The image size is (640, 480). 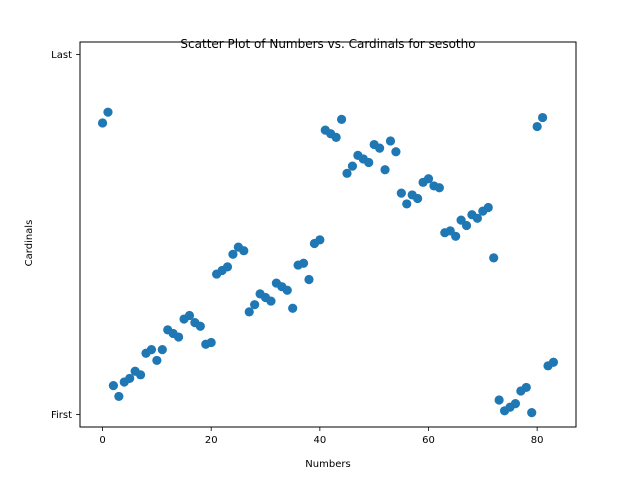 What do you see at coordinates (211, 440) in the screenshot?
I see `x-tick-label: 20` at bounding box center [211, 440].